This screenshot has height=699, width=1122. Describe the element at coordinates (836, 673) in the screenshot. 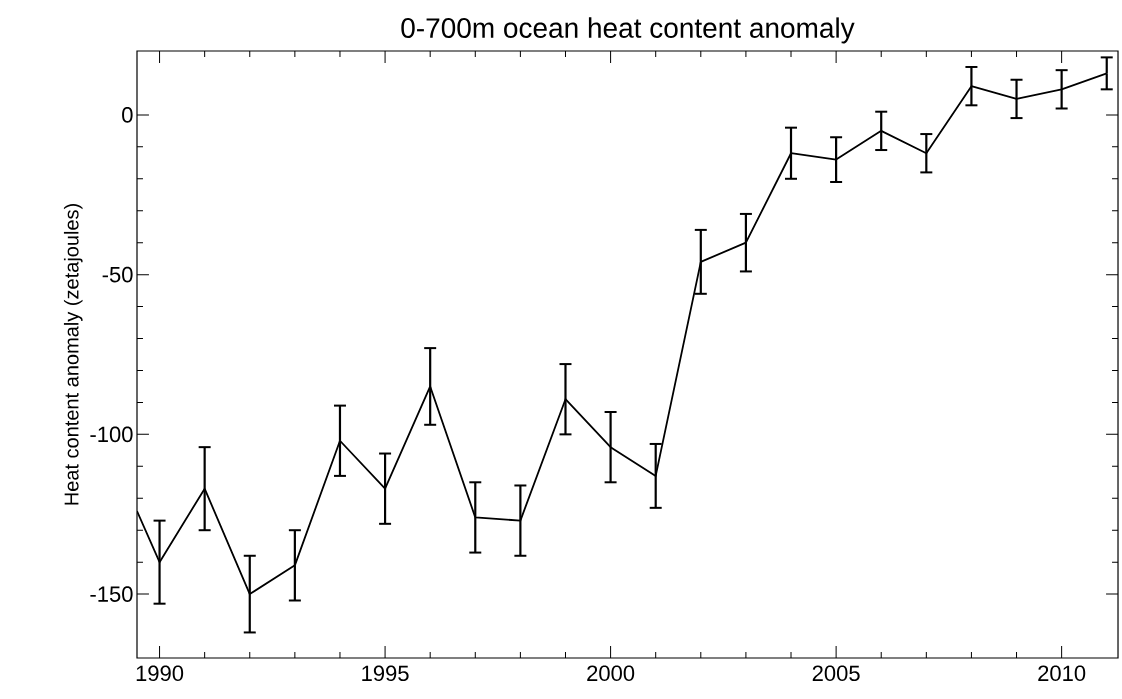

I see `x-tick-label: 2005` at that location.